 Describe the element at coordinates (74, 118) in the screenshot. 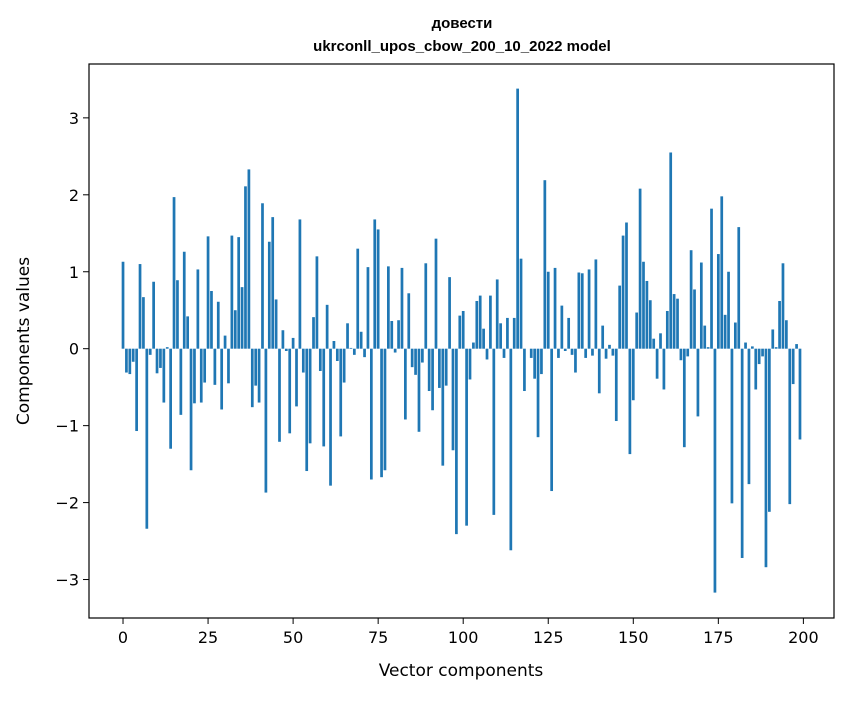

I see `y-tick-label: 3` at that location.